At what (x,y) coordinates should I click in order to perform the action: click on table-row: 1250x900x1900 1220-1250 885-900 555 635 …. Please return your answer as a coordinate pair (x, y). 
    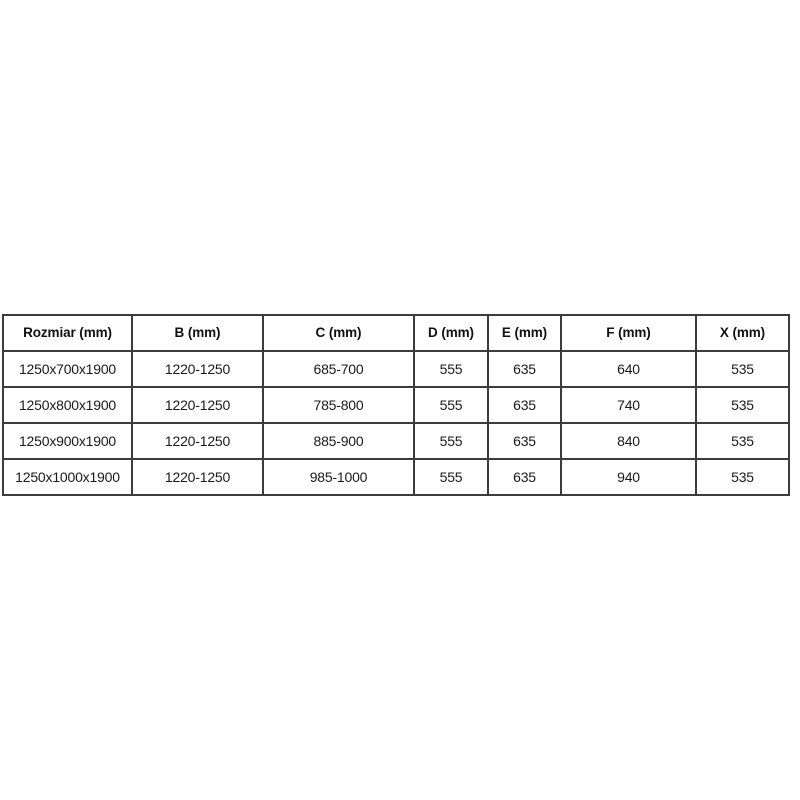
    Looking at the image, I should click on (396, 441).